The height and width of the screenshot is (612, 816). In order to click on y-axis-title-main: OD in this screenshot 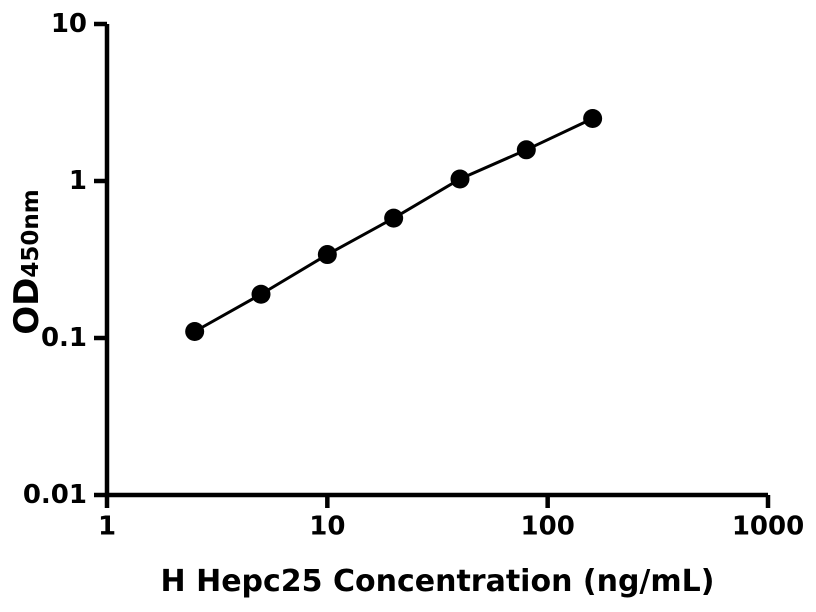, I will do `click(27, 306)`.